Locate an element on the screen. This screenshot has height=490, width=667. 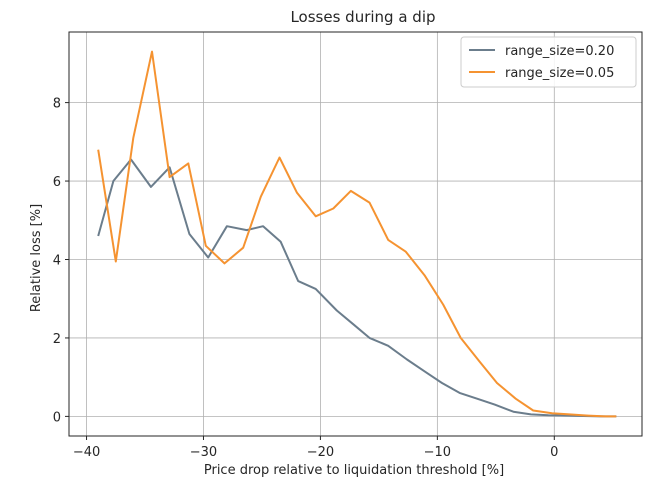
y-tick-label: 0 is located at coordinates (57, 417).